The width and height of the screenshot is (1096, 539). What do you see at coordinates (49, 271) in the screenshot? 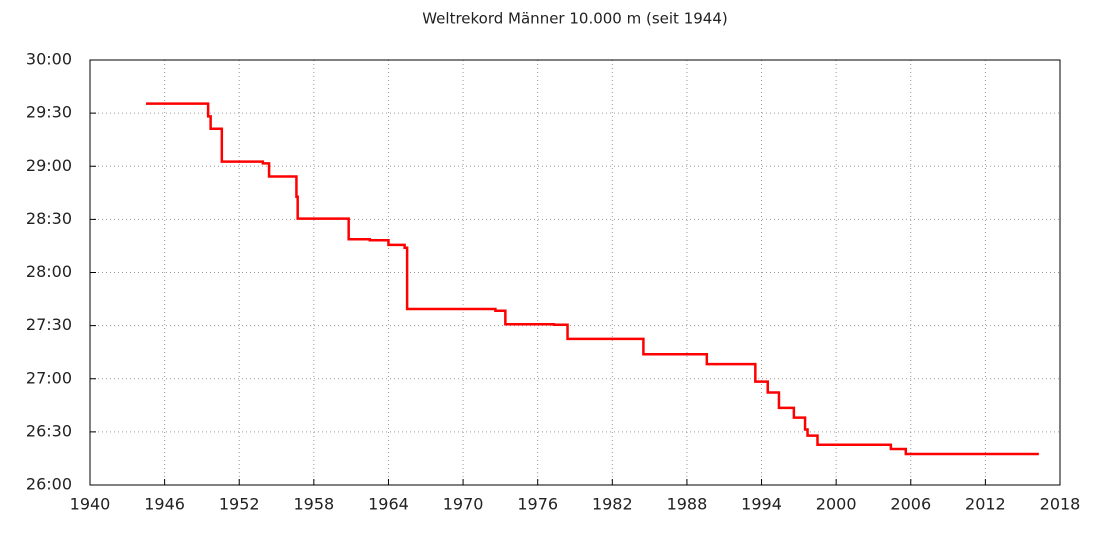
I see `y-tick-label: 28:00` at bounding box center [49, 271].